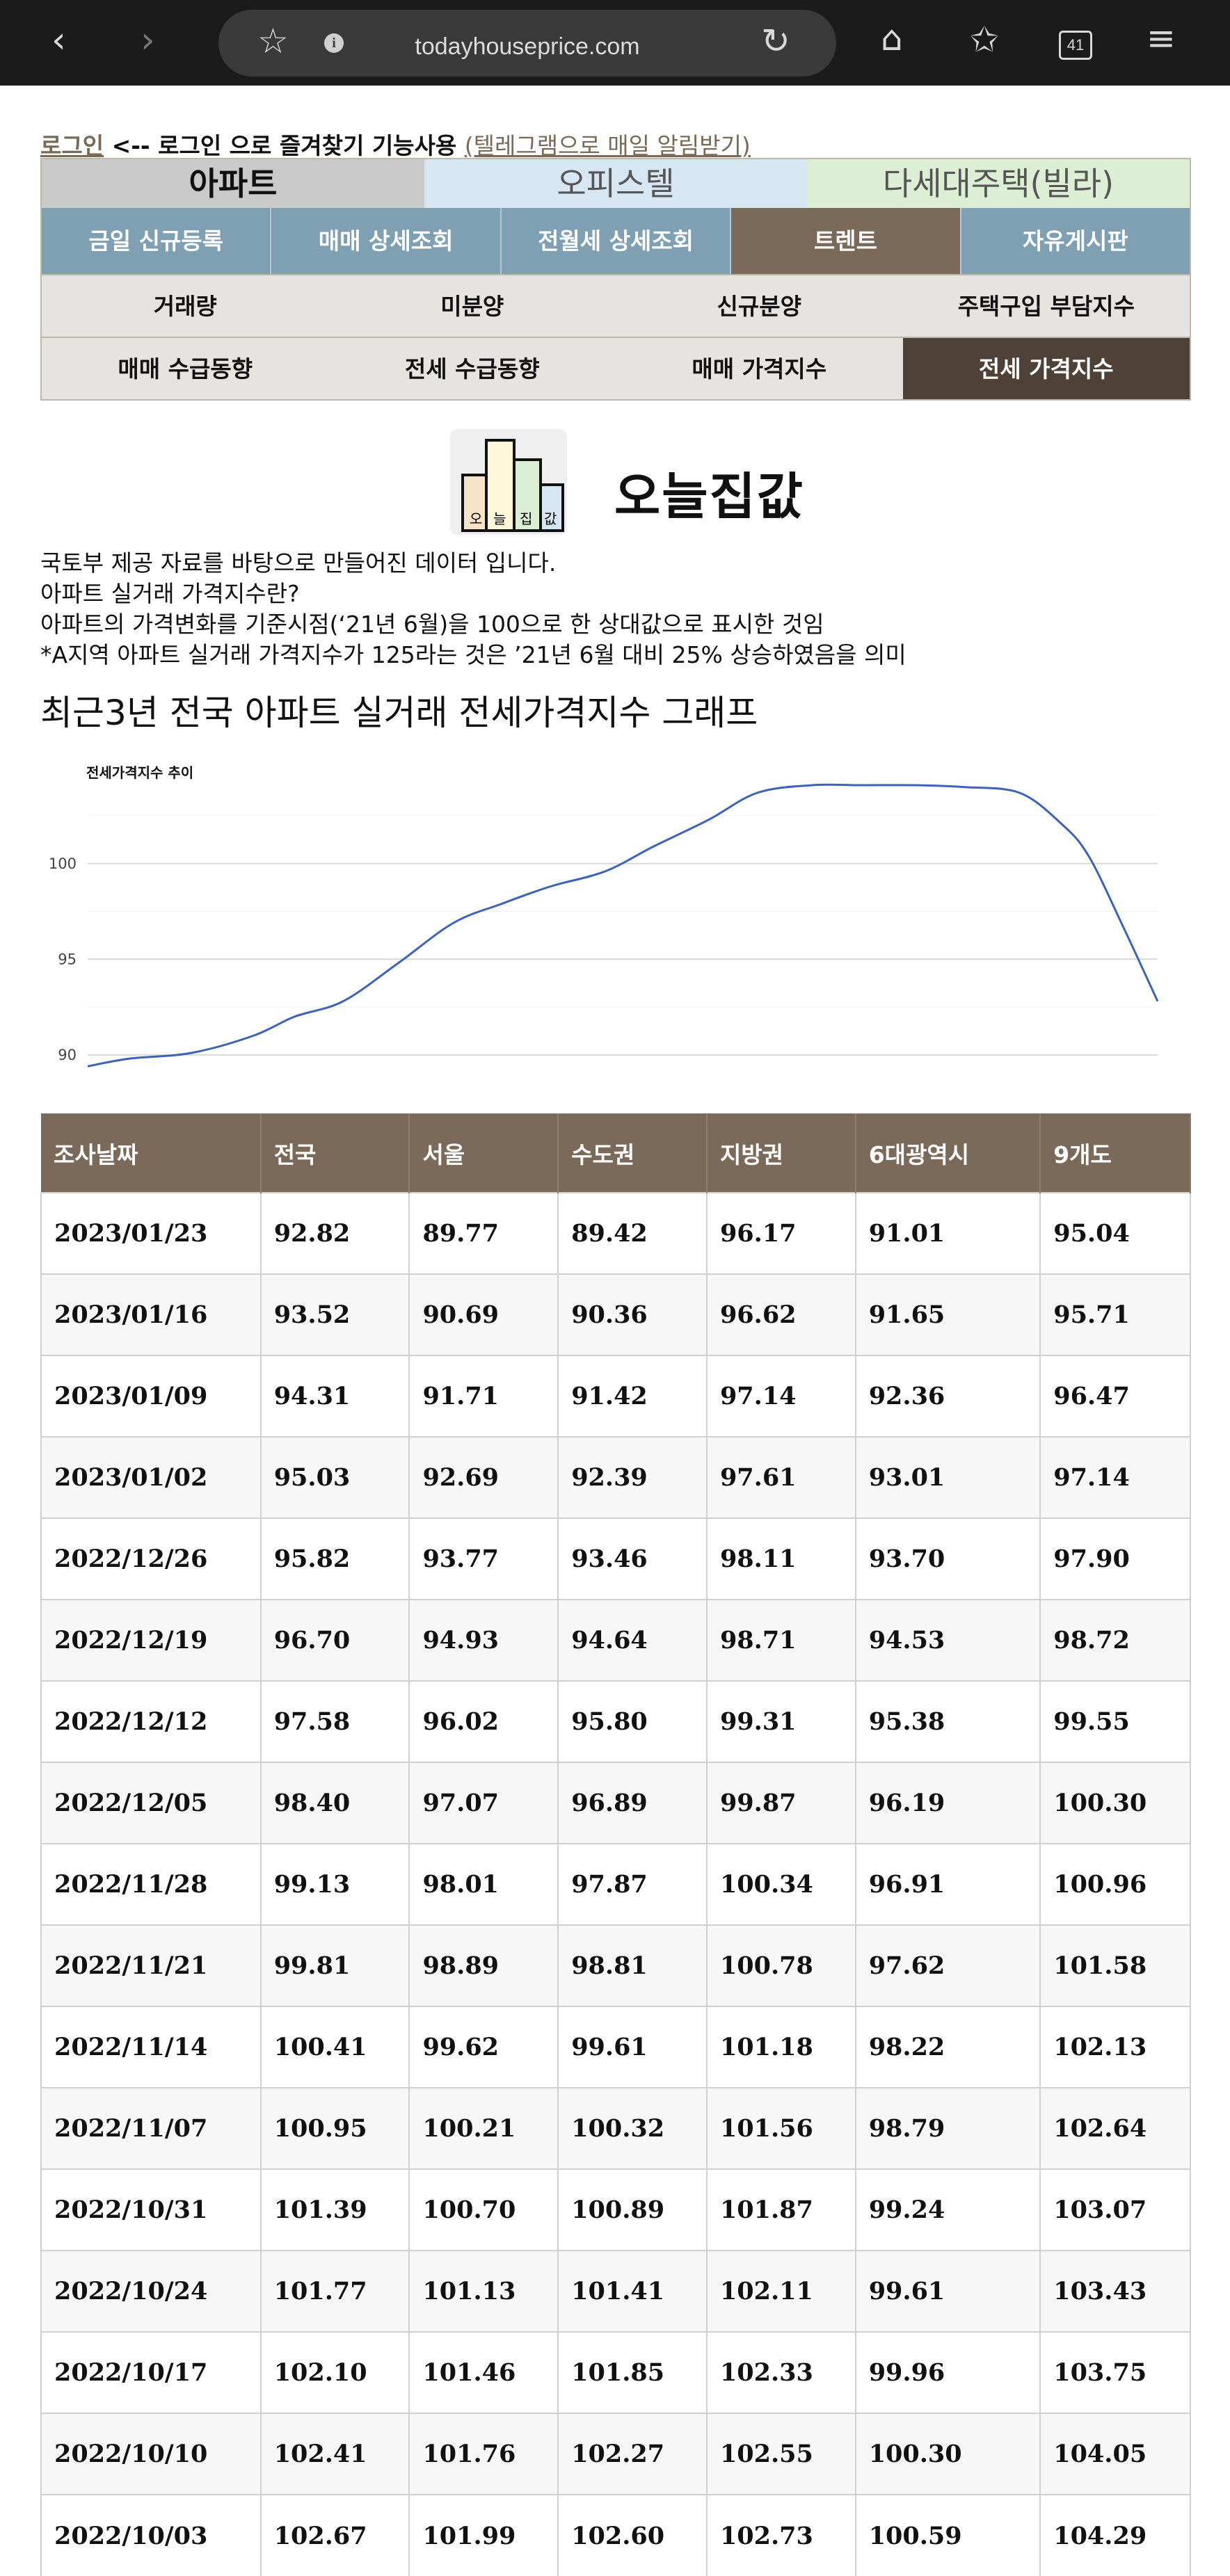 This screenshot has width=1230, height=2576. I want to click on nav-jeonse-price-index: 전세 가격지수, so click(1046, 368).